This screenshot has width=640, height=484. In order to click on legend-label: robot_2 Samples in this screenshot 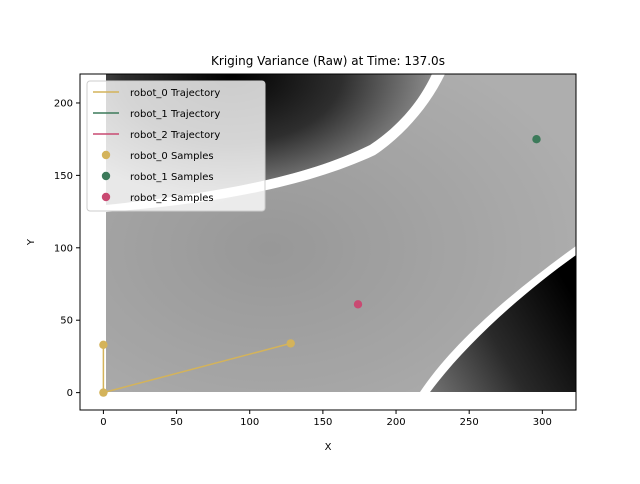, I will do `click(172, 198)`.